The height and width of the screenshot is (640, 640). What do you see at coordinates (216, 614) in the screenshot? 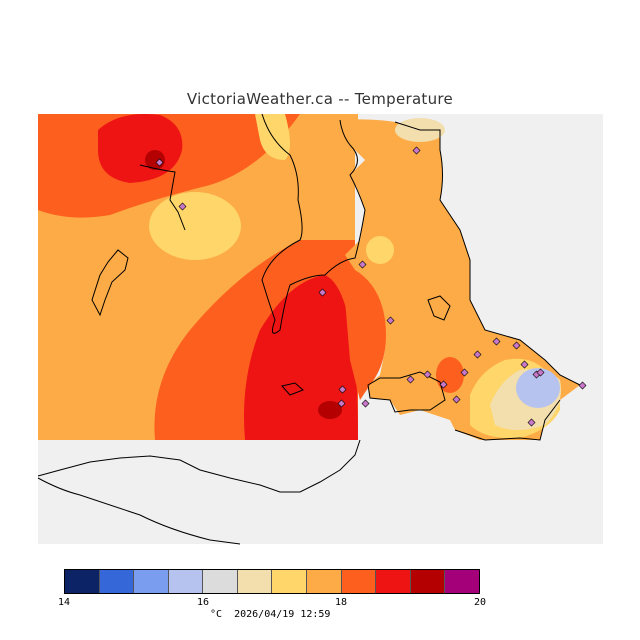
I see `unit-label: °C` at bounding box center [216, 614].